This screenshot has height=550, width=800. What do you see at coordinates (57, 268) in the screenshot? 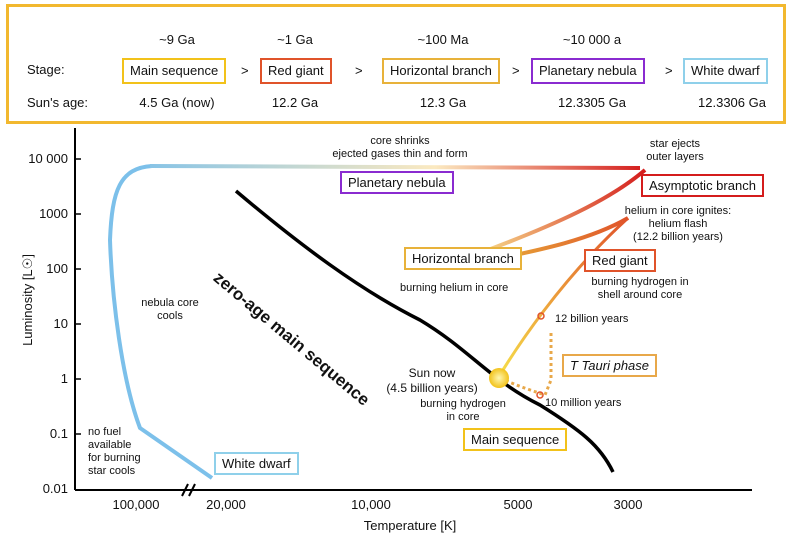
I see `y-tick-label: 100` at bounding box center [57, 268].